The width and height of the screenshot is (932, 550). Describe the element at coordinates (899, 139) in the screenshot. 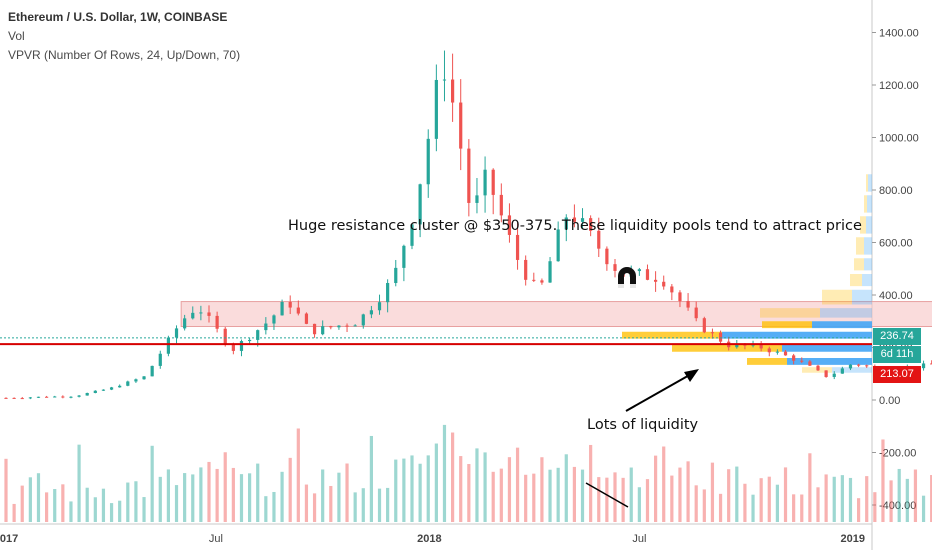

I see `y-tick-label: 1000.00` at that location.